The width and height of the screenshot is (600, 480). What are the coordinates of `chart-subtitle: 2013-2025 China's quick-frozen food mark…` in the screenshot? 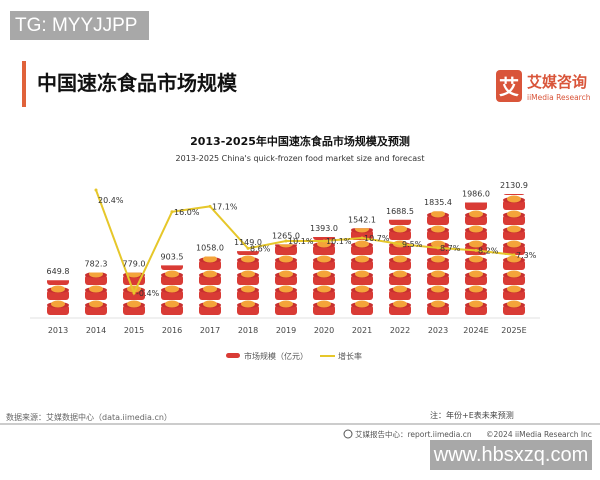 It's located at (300, 158).